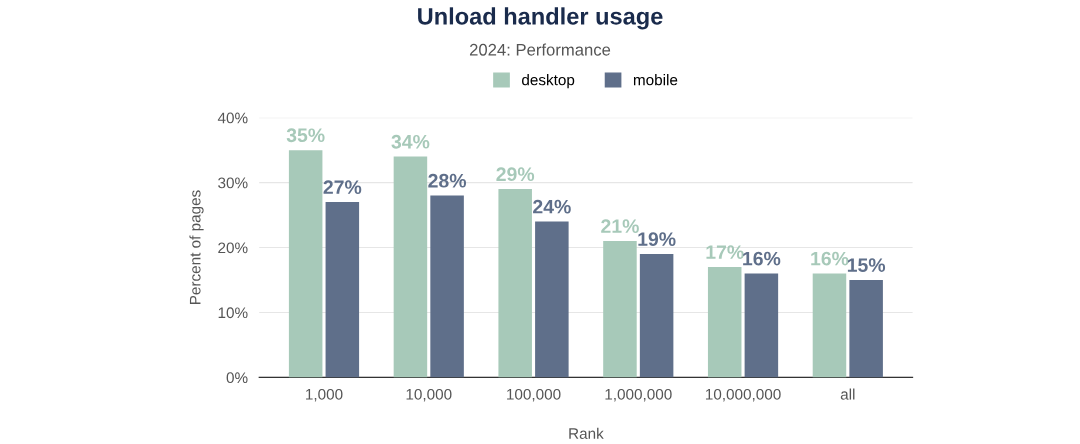 This screenshot has width=1080, height=444. I want to click on legend-label: desktop, so click(548, 81).